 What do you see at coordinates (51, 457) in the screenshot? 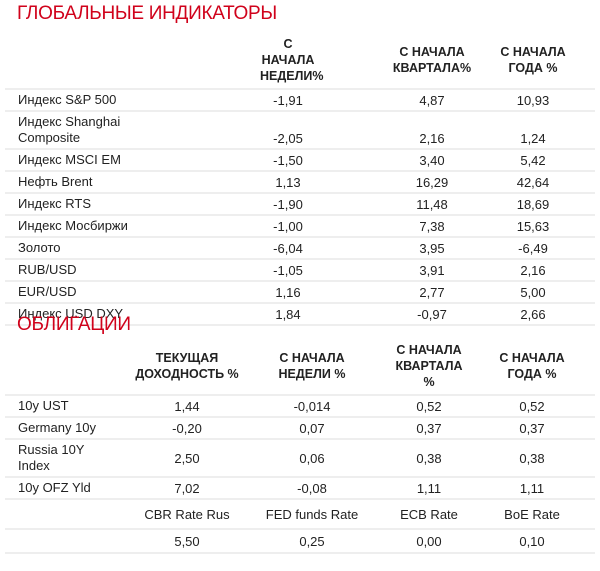
I see `row-name: Russia 10Y Index` at bounding box center [51, 457].